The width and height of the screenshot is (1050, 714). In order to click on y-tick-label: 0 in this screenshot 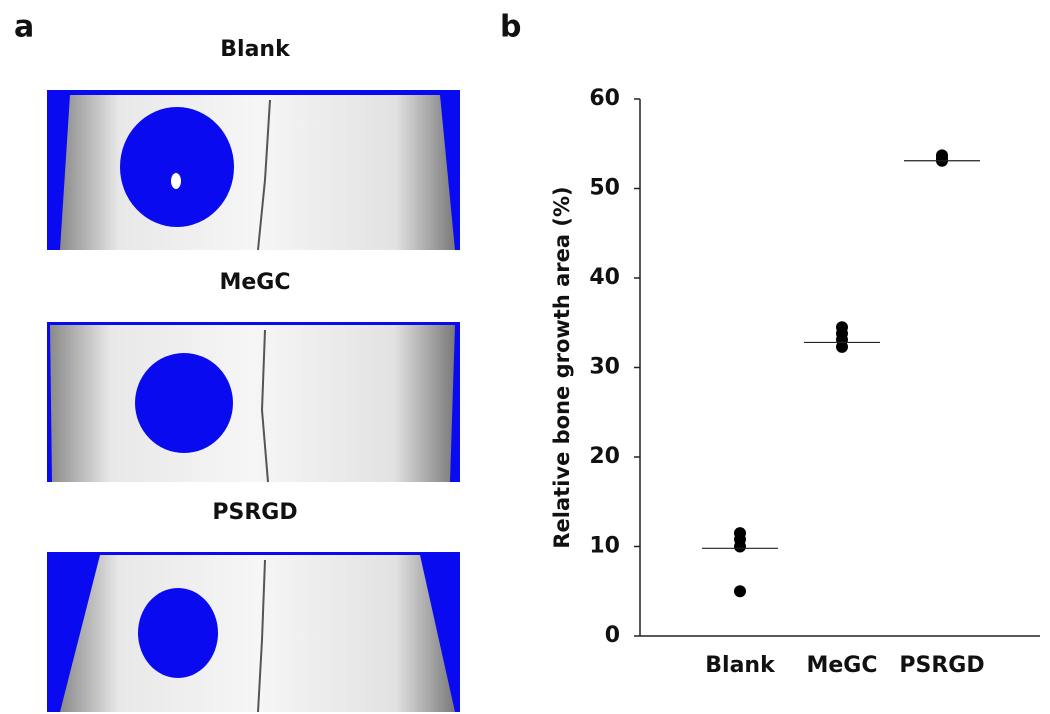, I will do `click(612, 635)`.